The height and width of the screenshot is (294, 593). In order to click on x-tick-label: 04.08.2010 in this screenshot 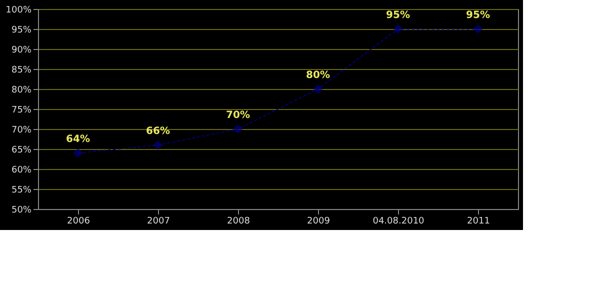, I will do `click(398, 221)`.